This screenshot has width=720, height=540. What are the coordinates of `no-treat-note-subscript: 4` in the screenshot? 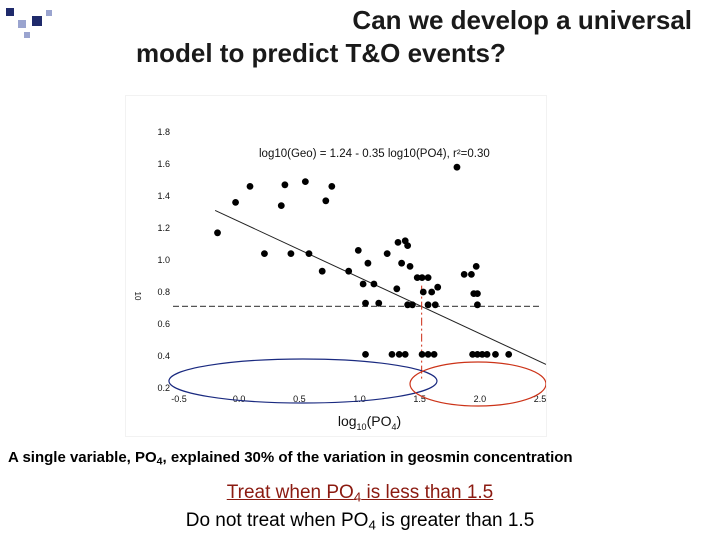 It's located at (372, 525).